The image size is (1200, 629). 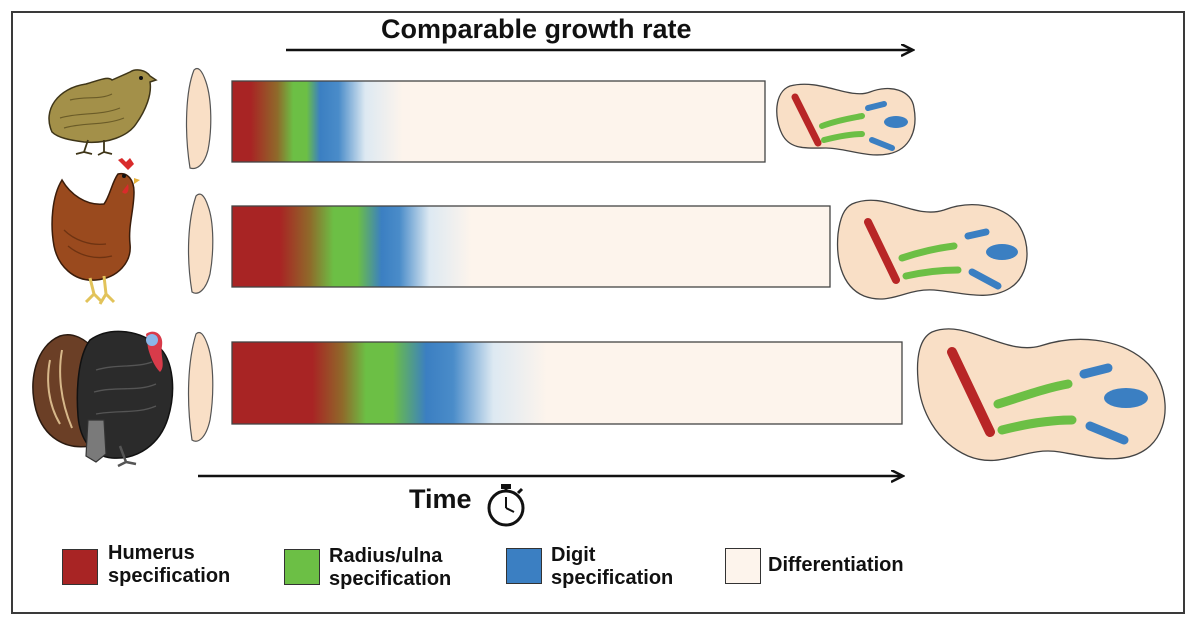 What do you see at coordinates (169, 564) in the screenshot?
I see `legend-label-humerus: Humerus specification` at bounding box center [169, 564].